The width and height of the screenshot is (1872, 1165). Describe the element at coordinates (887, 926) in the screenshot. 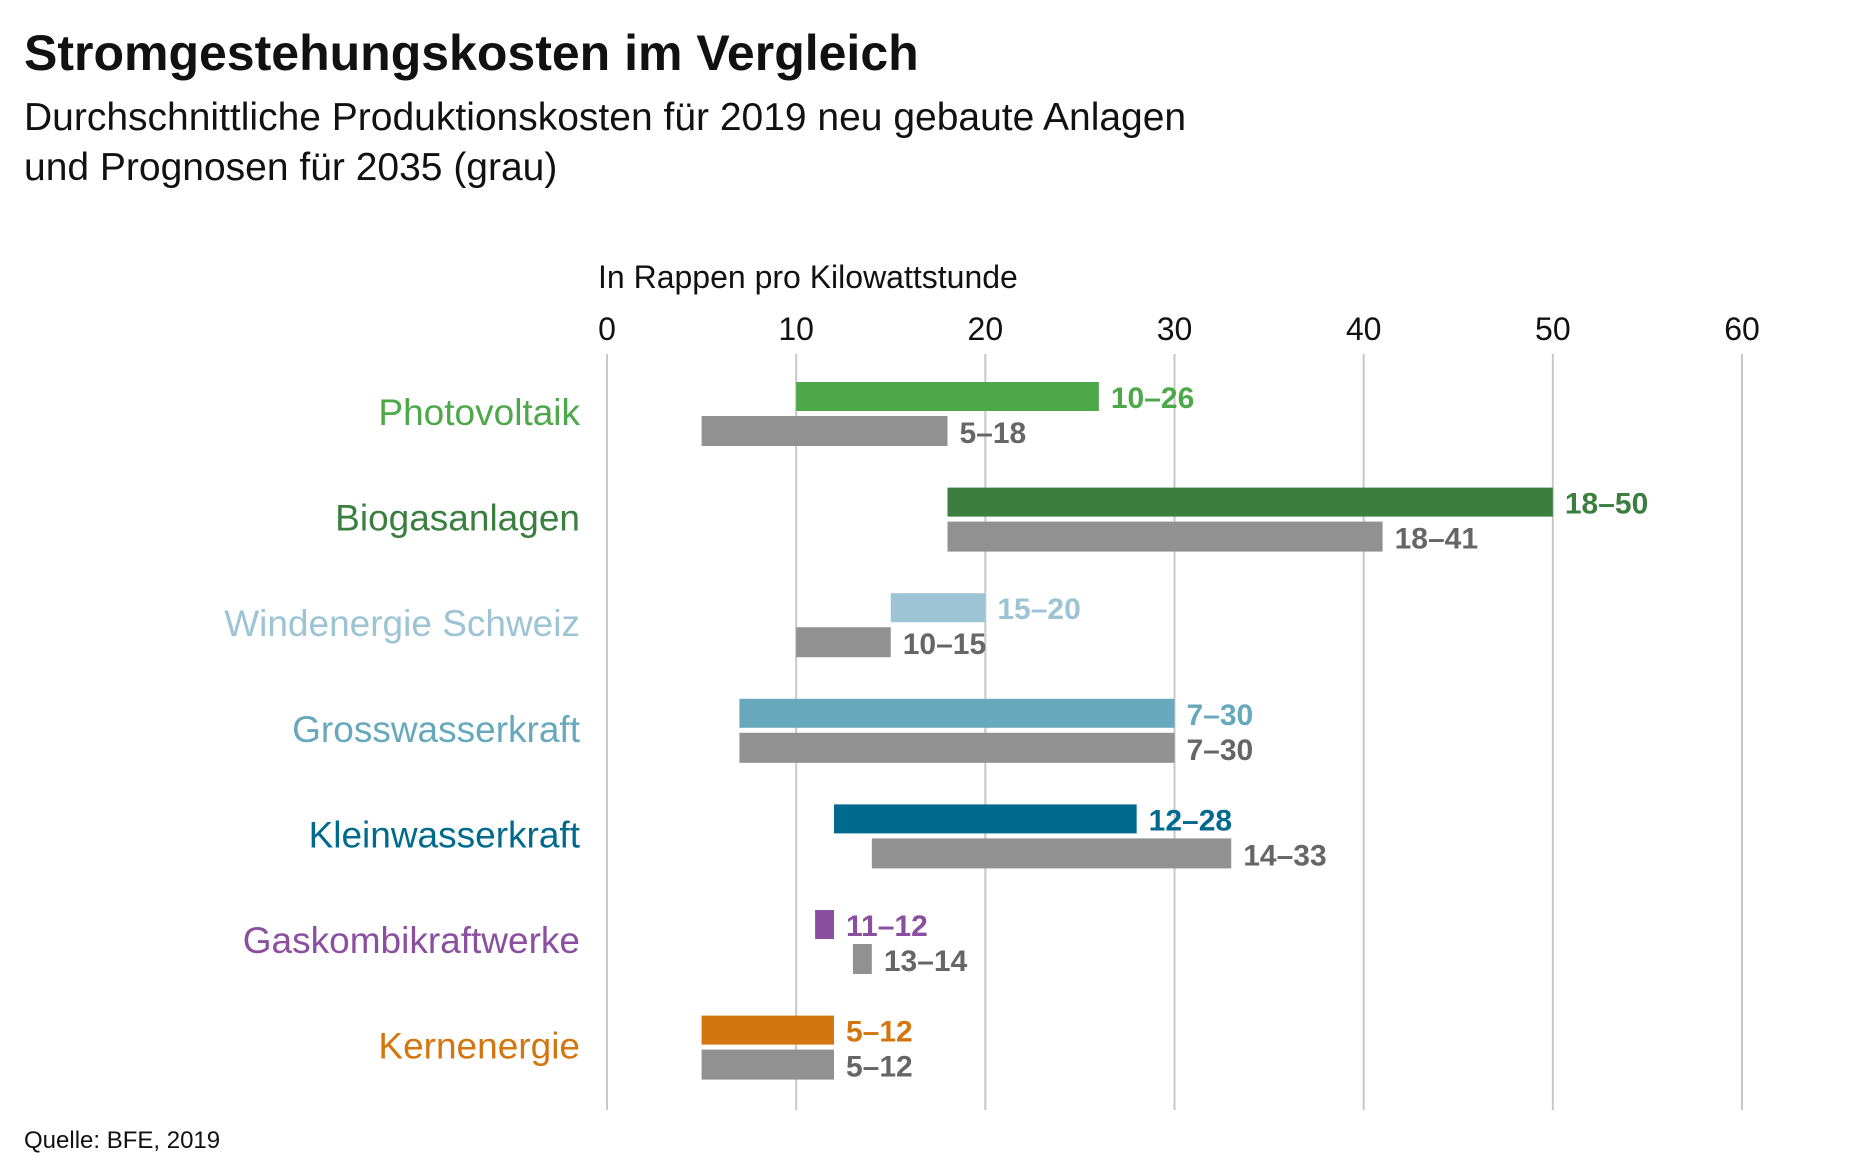

I see `data-label: 11–12` at that location.